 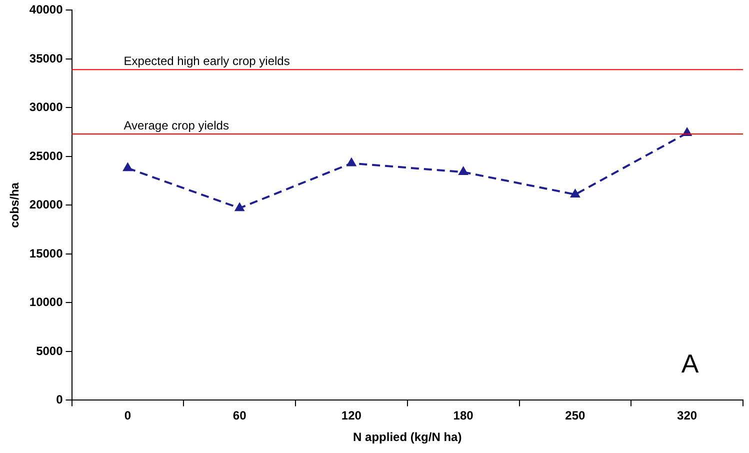 I want to click on y-tick-label: 15000, so click(x=46, y=253).